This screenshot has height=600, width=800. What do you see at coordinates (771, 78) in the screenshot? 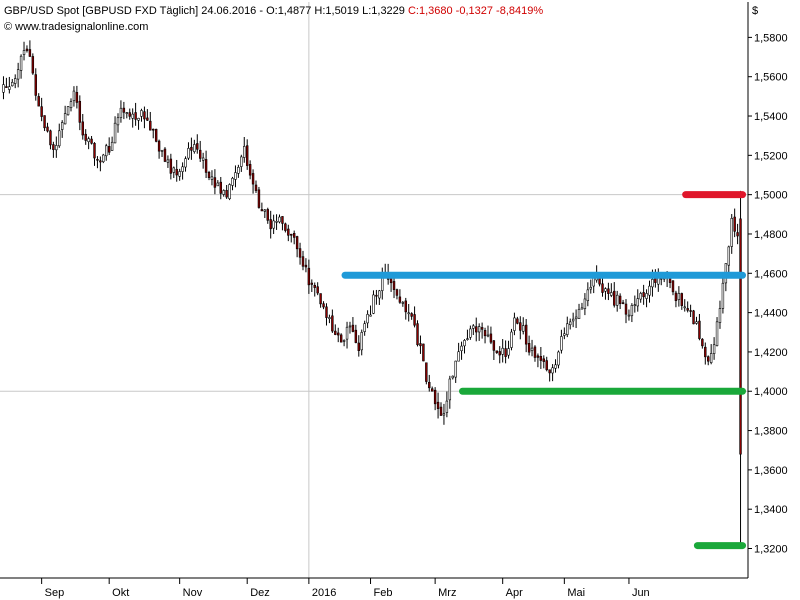
I see `y-tick-label: 1,5600` at bounding box center [771, 78].